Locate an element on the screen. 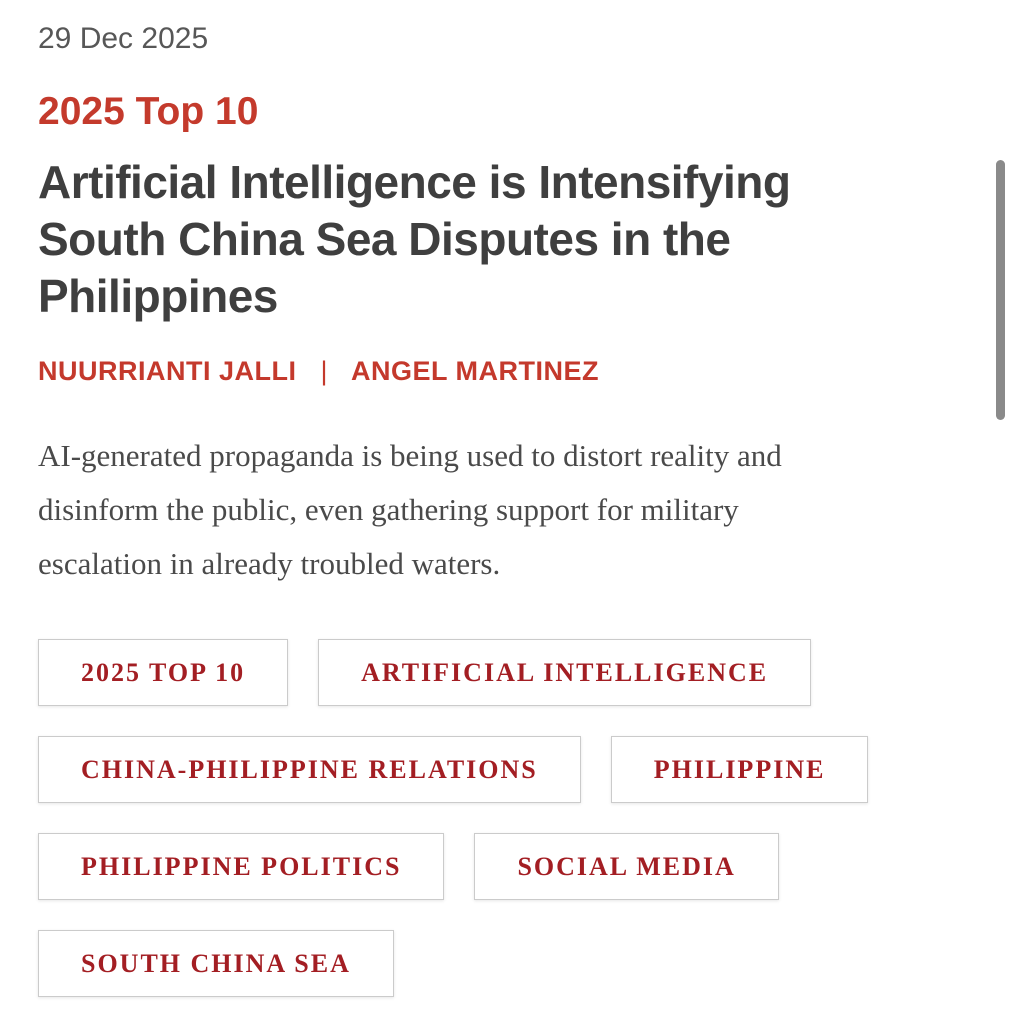  publish-date: 29 Dec 2025 is located at coordinates (123, 38).